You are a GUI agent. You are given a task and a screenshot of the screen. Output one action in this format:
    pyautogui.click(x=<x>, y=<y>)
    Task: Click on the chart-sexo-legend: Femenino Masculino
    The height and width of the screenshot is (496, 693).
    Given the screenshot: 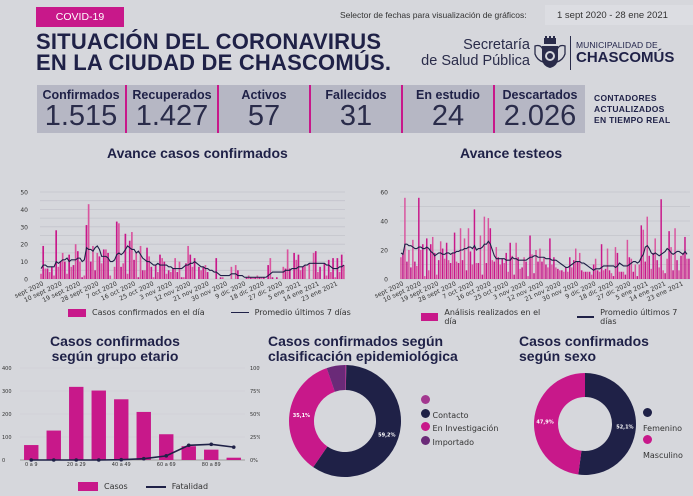 What is the action you would take?
    pyautogui.click(x=668, y=435)
    